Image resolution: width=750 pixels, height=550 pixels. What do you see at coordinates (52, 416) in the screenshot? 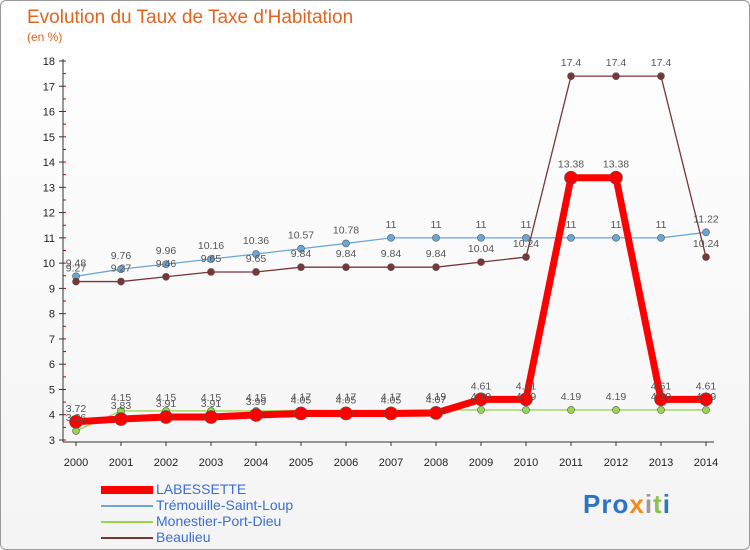
I see `y-tick-label: 4` at bounding box center [52, 416].